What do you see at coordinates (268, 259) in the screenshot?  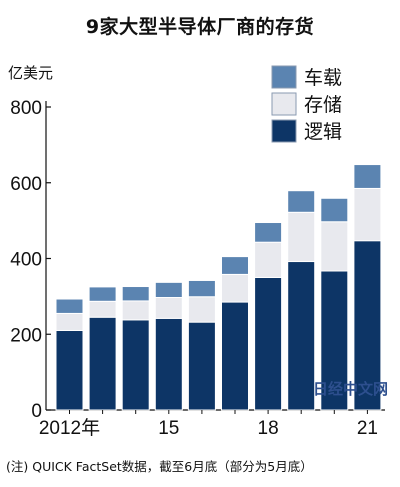 I see `bar-segment-storage-2018` at bounding box center [268, 259].